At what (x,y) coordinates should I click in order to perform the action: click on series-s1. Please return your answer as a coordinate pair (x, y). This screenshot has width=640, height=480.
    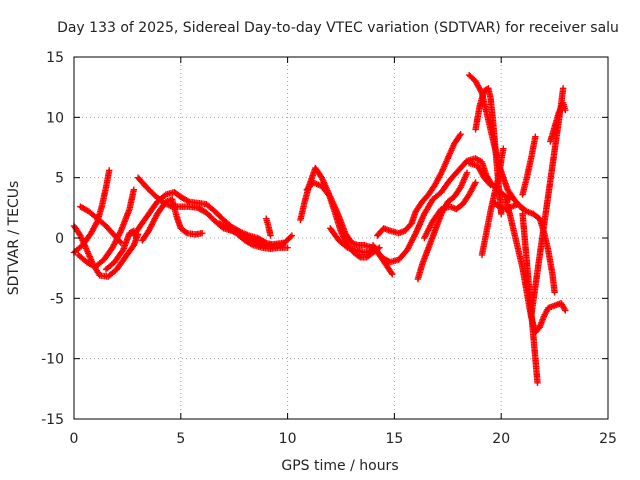
    Looking at the image, I should click on (91, 211).